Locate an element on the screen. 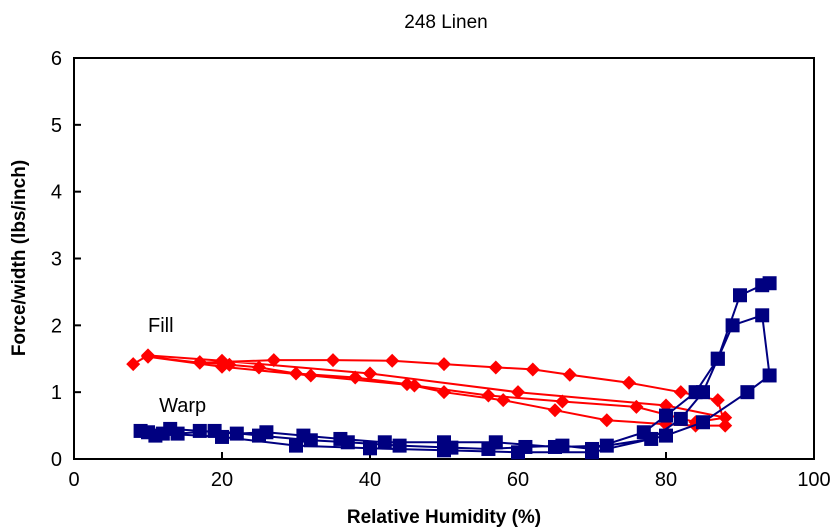 The width and height of the screenshot is (835, 531). y-axis-title: Force/width (lbs/inch) is located at coordinates (19, 258).